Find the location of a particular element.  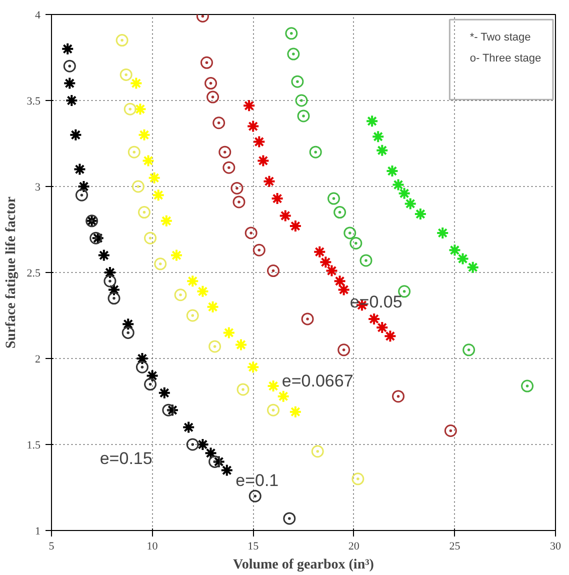

y-tick-label: 1.5 is located at coordinates (33, 446).